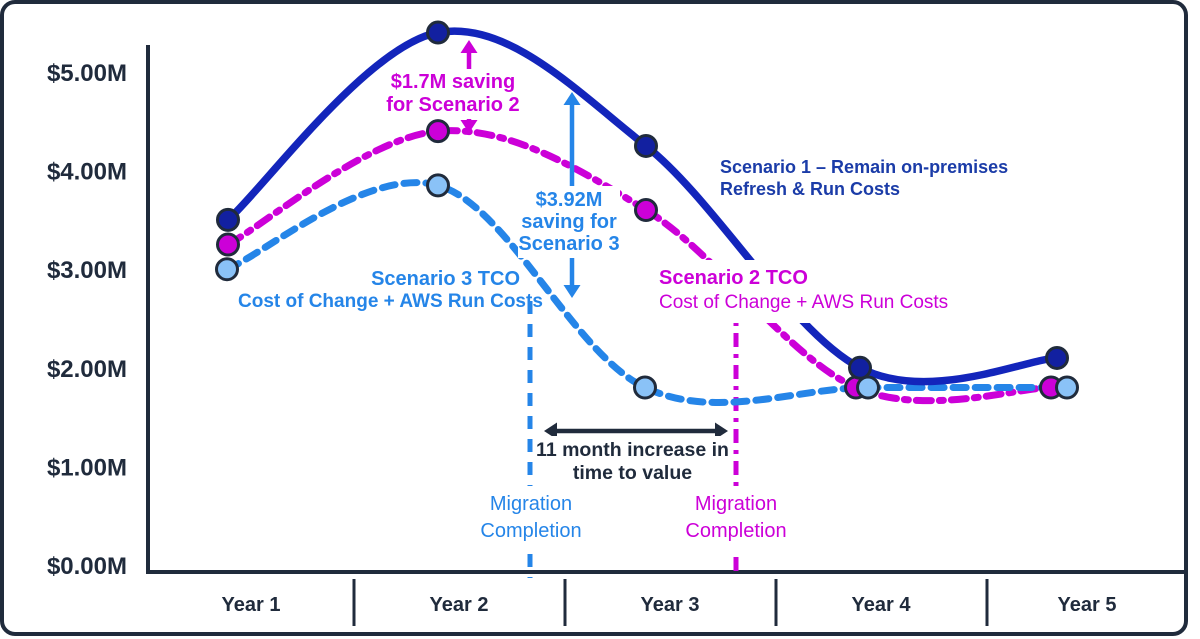 The image size is (1200, 639). I want to click on x-tick-label: Year 5, so click(1087, 605).